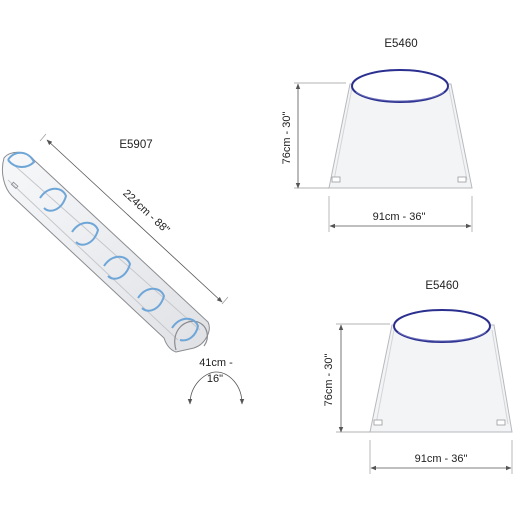 This screenshot has width=515, height=515. What do you see at coordinates (441, 286) in the screenshot?
I see `product-code-e5460-bottom: E5460` at bounding box center [441, 286].